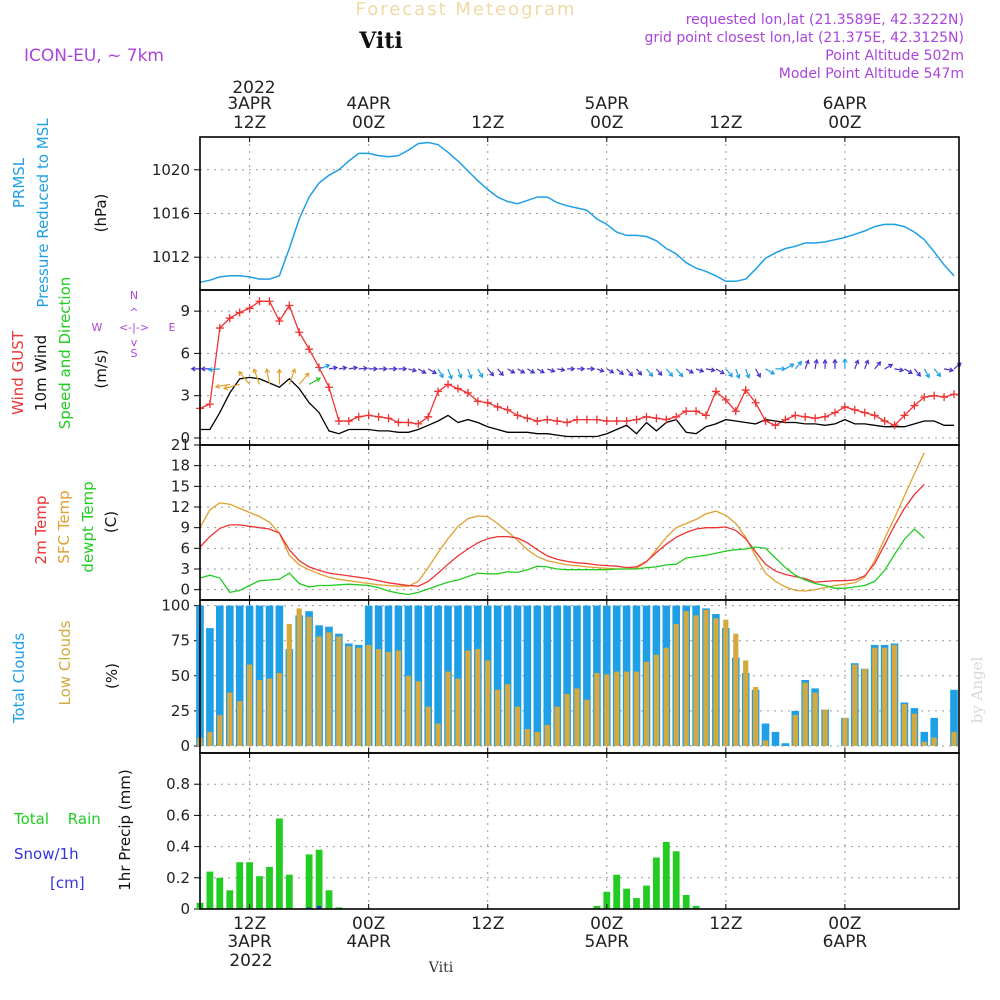 The image size is (1000, 1000). What do you see at coordinates (185, 569) in the screenshot?
I see `temp-y-tick-label: 3` at bounding box center [185, 569].